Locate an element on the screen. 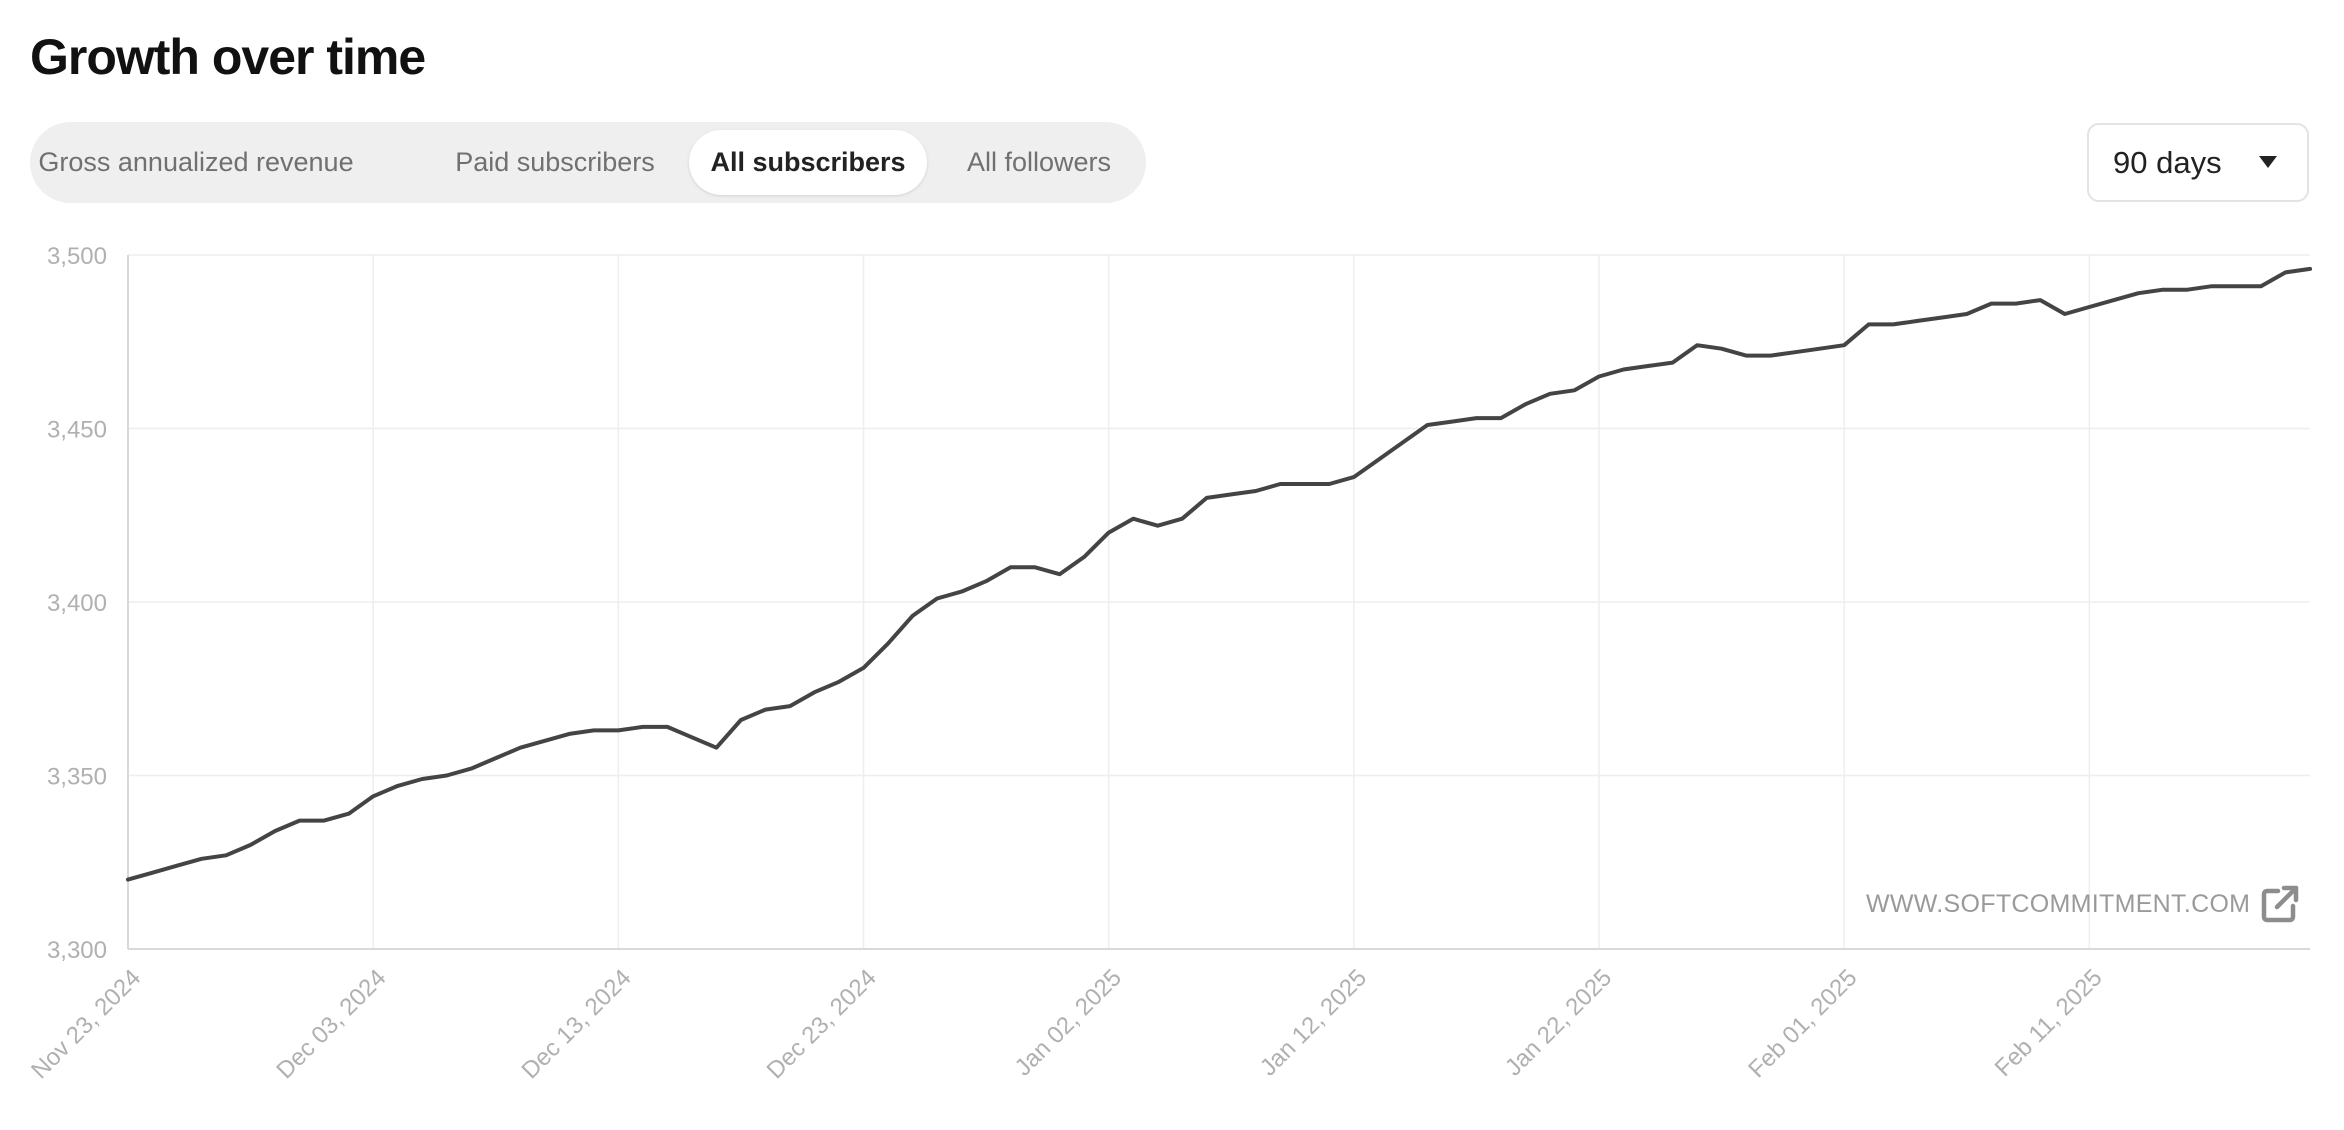 This screenshot has width=2344, height=1130. y-tick-label: 3,350 is located at coordinates (77, 777).